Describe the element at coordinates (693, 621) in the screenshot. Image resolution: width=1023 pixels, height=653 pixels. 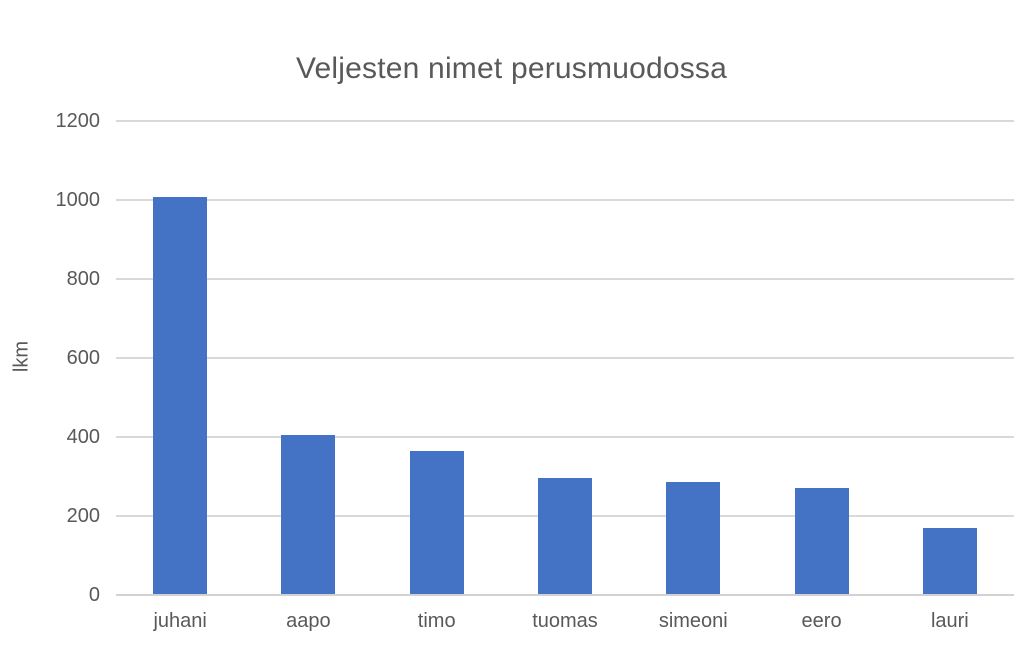
I see `x-axis-label-simeoni: simeoni` at that location.